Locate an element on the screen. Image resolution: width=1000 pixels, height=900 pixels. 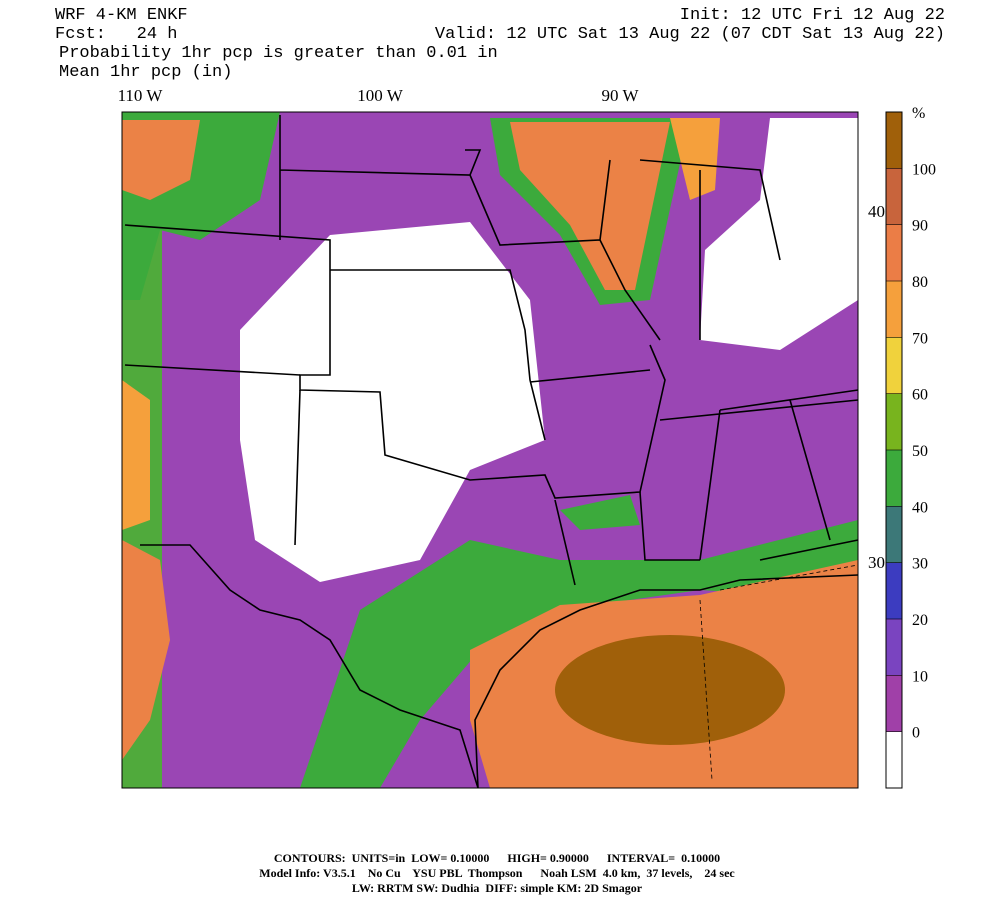
colorbar-label: 20 is located at coordinates (920, 620).